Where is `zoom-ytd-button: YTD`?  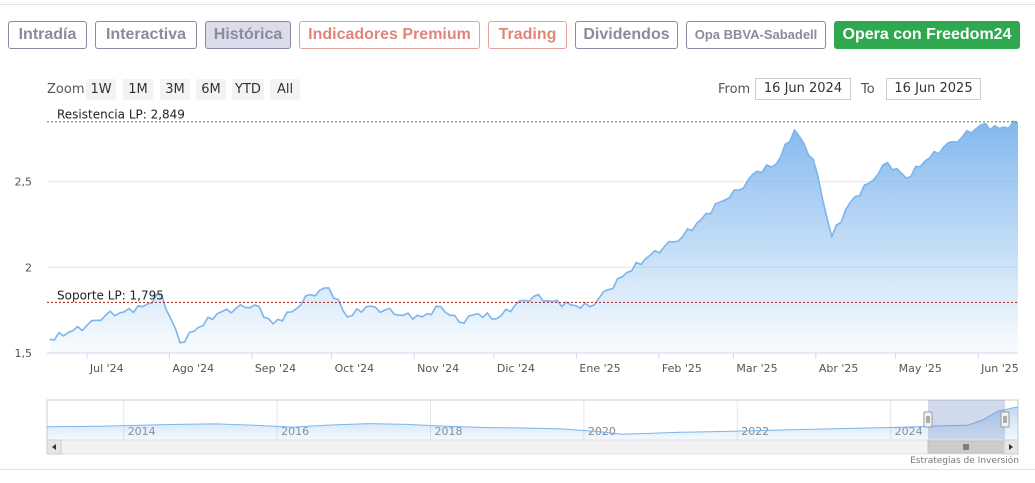
zoom-ytd-button: YTD is located at coordinates (248, 89).